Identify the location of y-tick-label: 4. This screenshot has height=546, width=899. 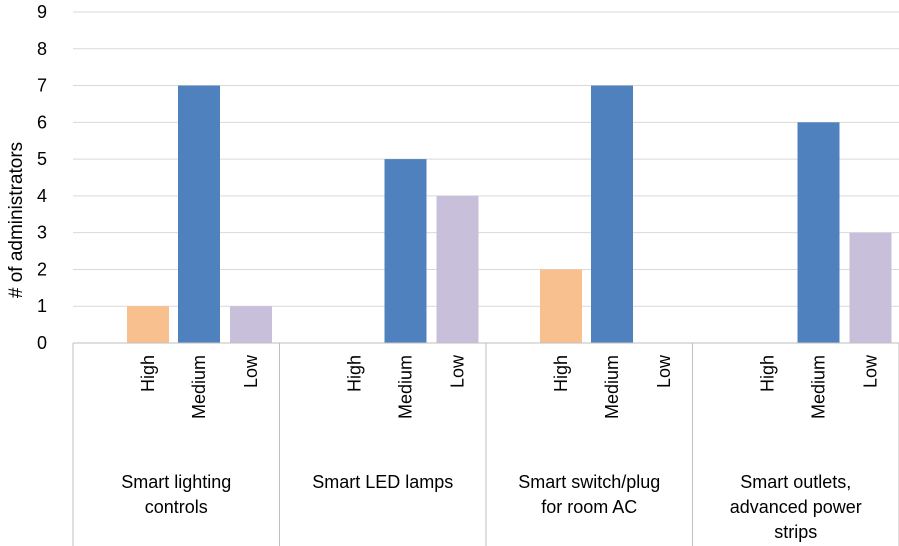
(42, 196).